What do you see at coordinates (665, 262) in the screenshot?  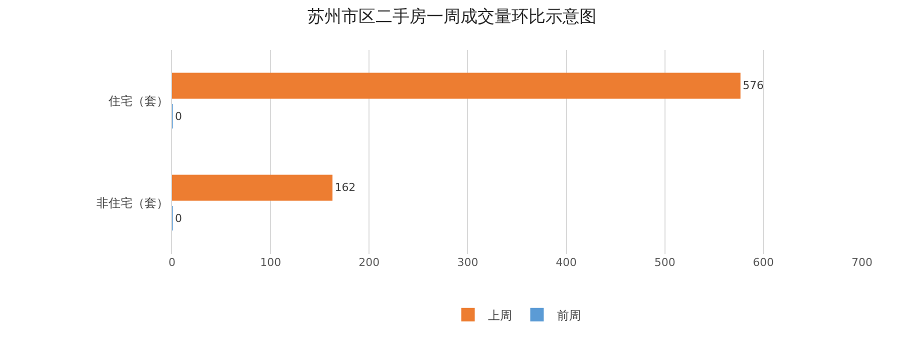 I see `x-tick-label: 500` at bounding box center [665, 262].